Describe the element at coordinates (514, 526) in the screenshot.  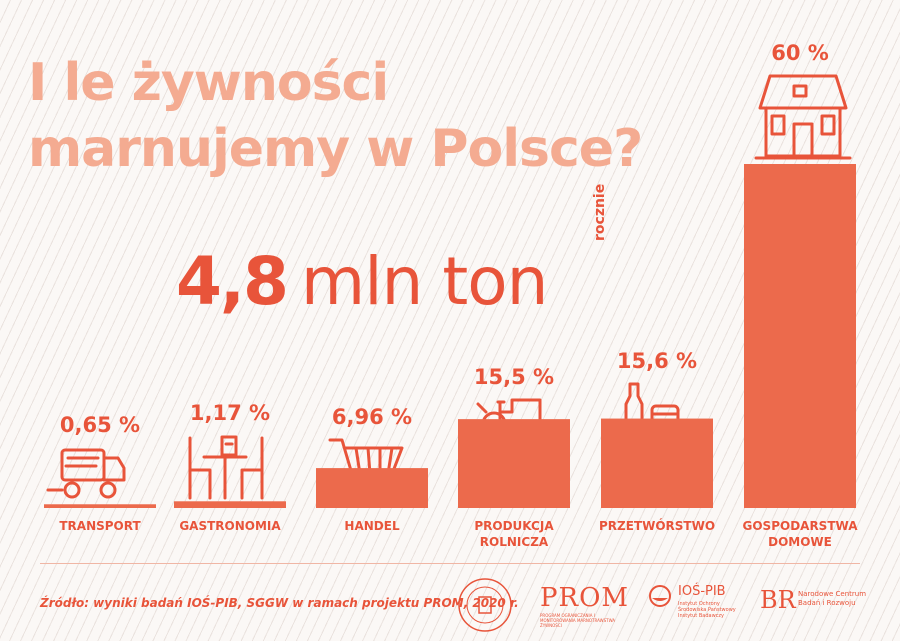
I see `category-label-4: PRODUKCJA` at that location.